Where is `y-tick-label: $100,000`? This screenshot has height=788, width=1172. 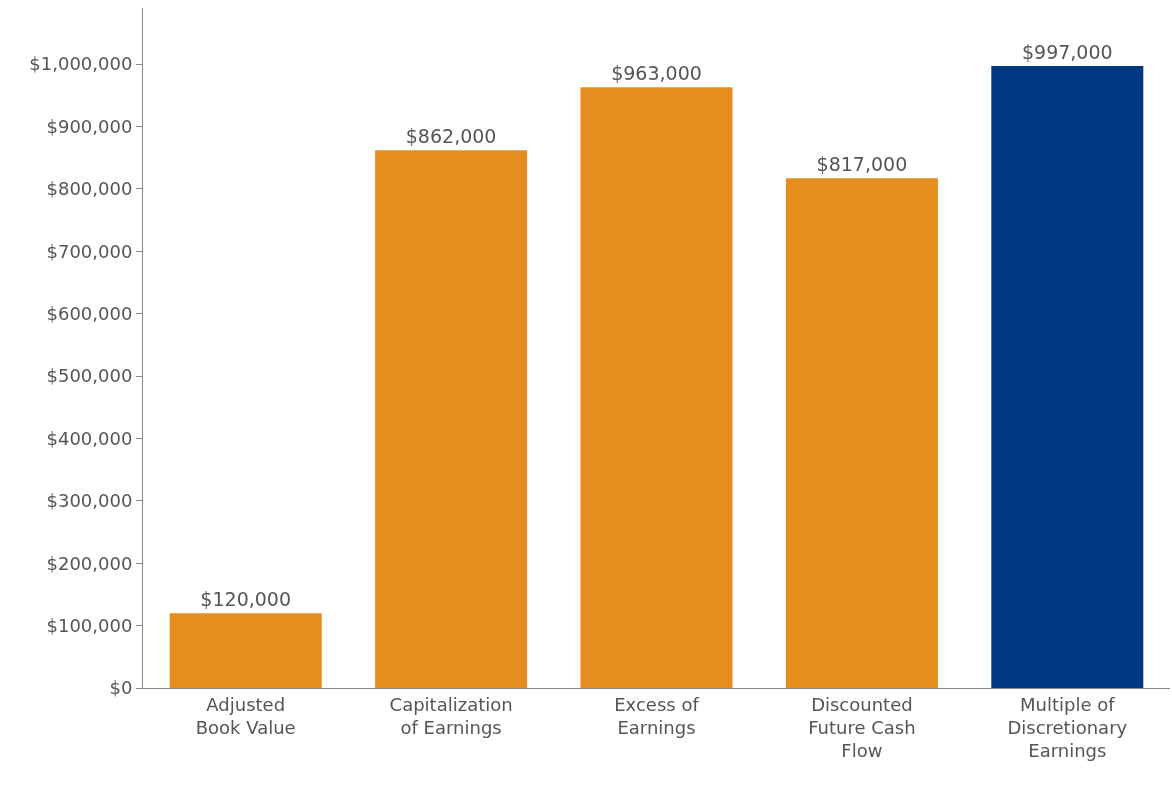
y-tick-label: $100,000 is located at coordinates (89, 625).